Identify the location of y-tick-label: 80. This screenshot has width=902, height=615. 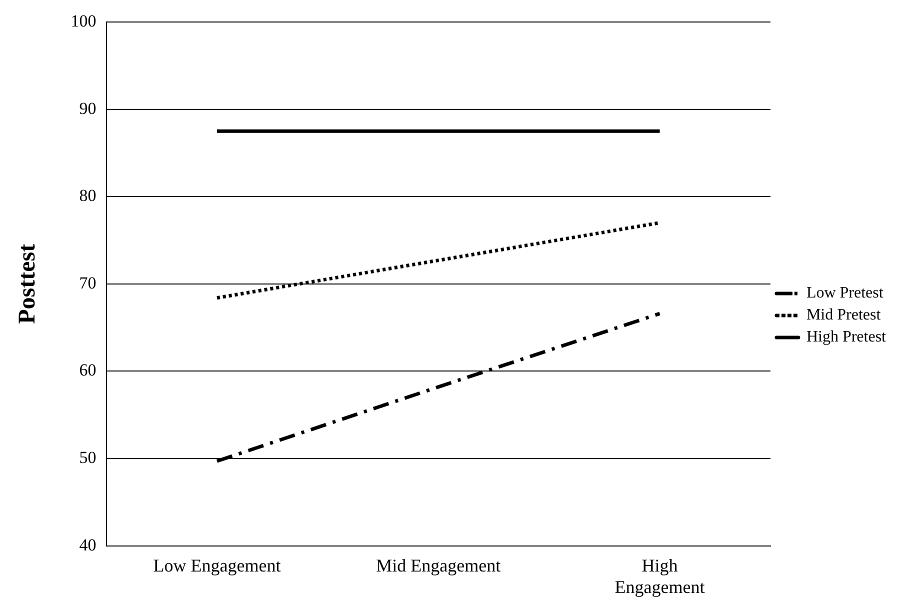
(87, 196).